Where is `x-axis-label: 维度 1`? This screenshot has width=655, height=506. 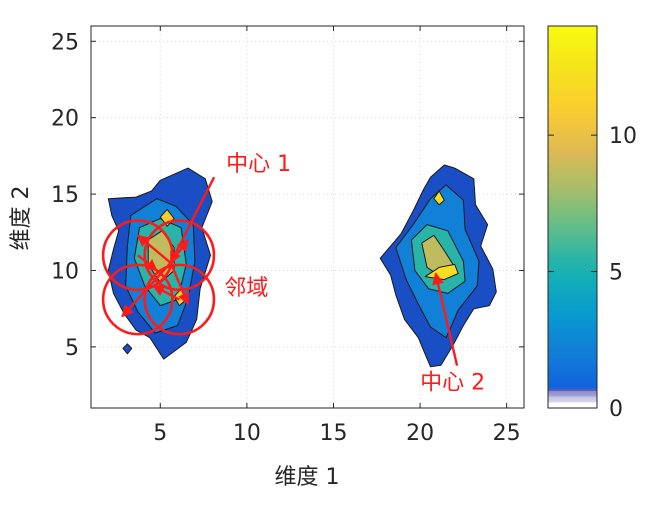
x-axis-label: 维度 1 is located at coordinates (307, 477).